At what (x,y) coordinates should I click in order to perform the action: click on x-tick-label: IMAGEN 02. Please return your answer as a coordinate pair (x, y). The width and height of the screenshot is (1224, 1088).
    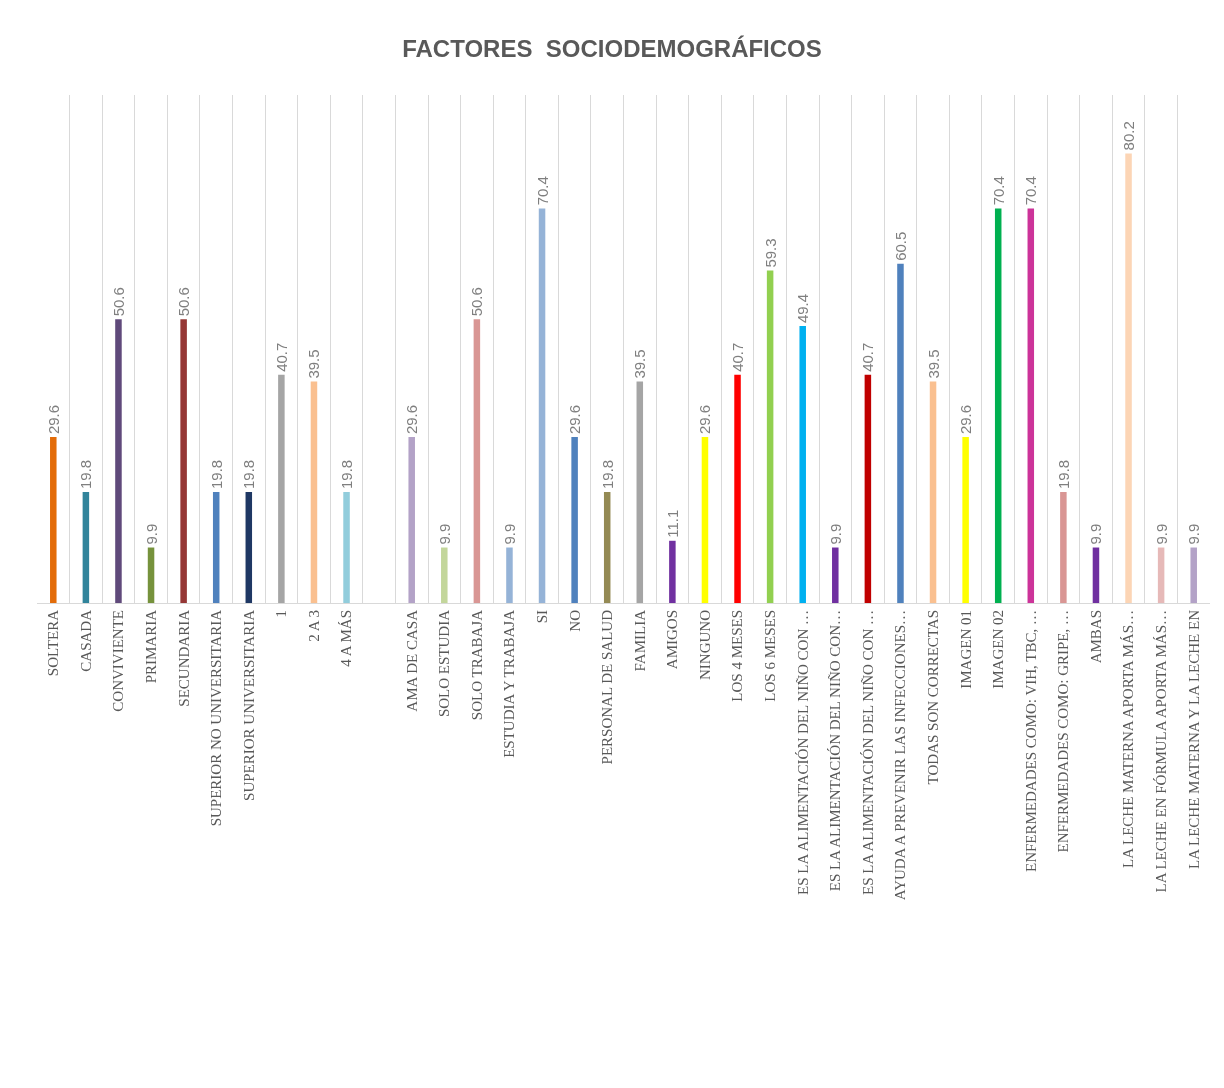
    Looking at the image, I should click on (998, 649).